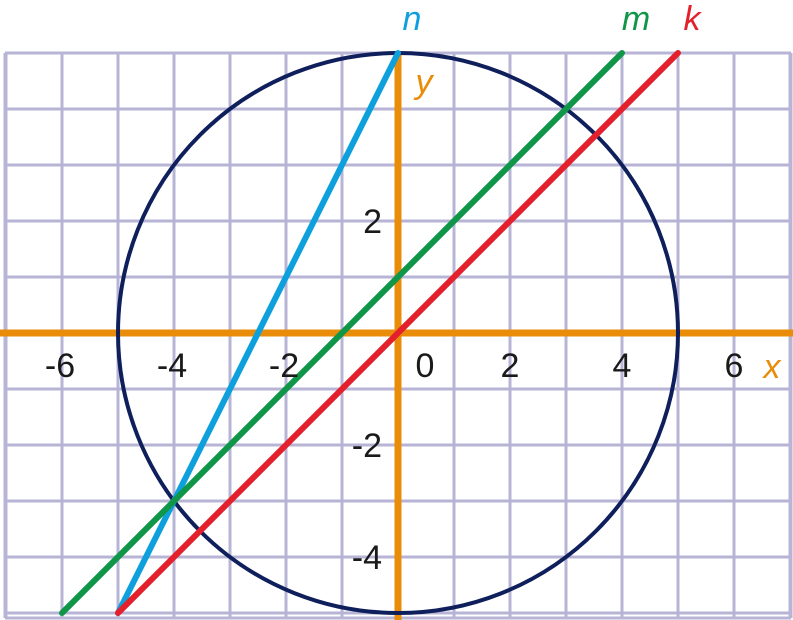 The width and height of the screenshot is (793, 620). What do you see at coordinates (425, 366) in the screenshot?
I see `x-tick-label: 0` at bounding box center [425, 366].